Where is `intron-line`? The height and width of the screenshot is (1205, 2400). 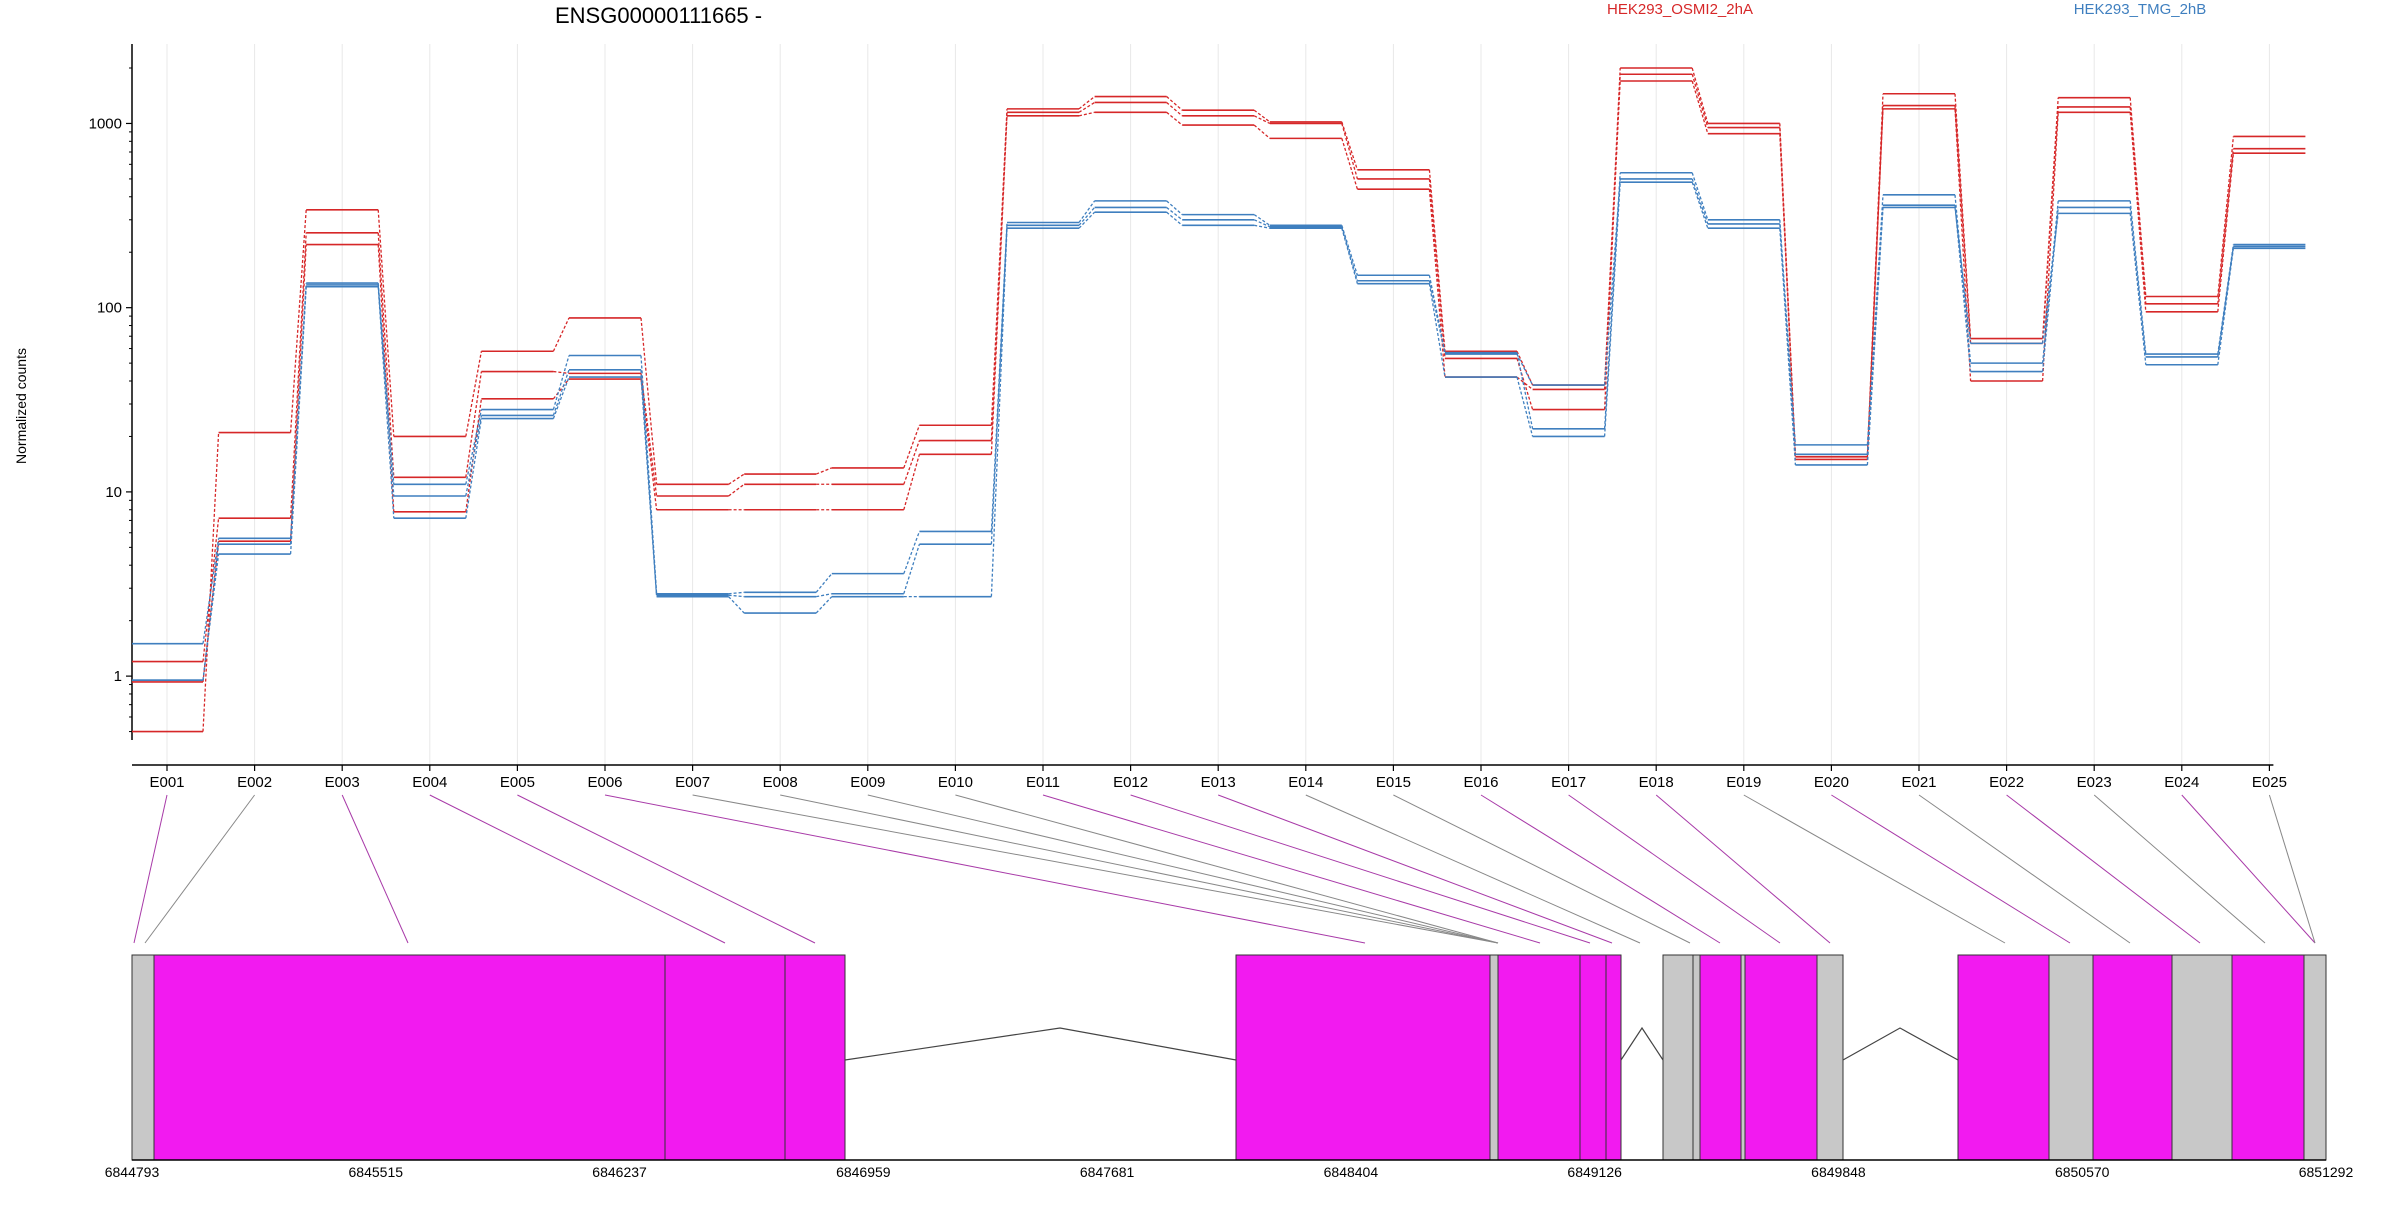
intron-line is located at coordinates (1040, 1044).